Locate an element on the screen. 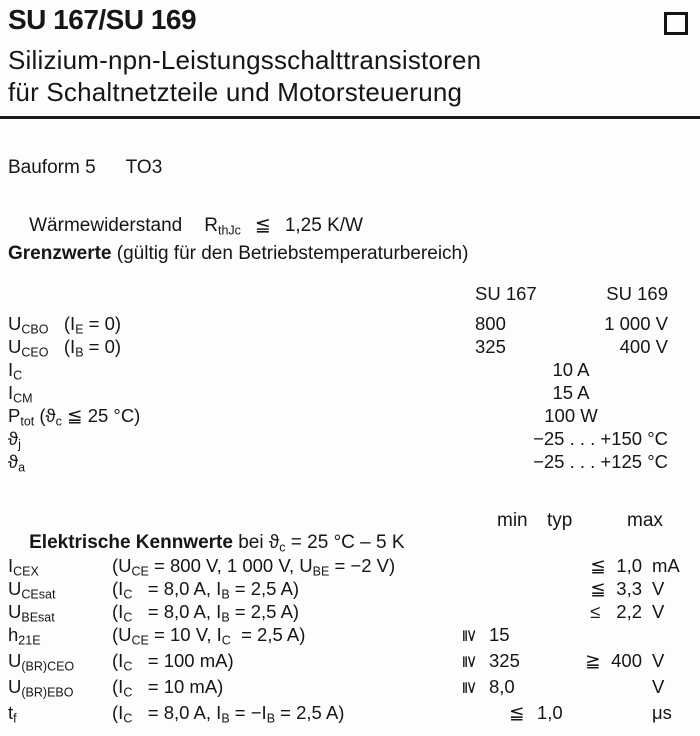  table-row: U(BR)EBO (IC = 10 mA) ≧ 8,0 V is located at coordinates (350, 688).